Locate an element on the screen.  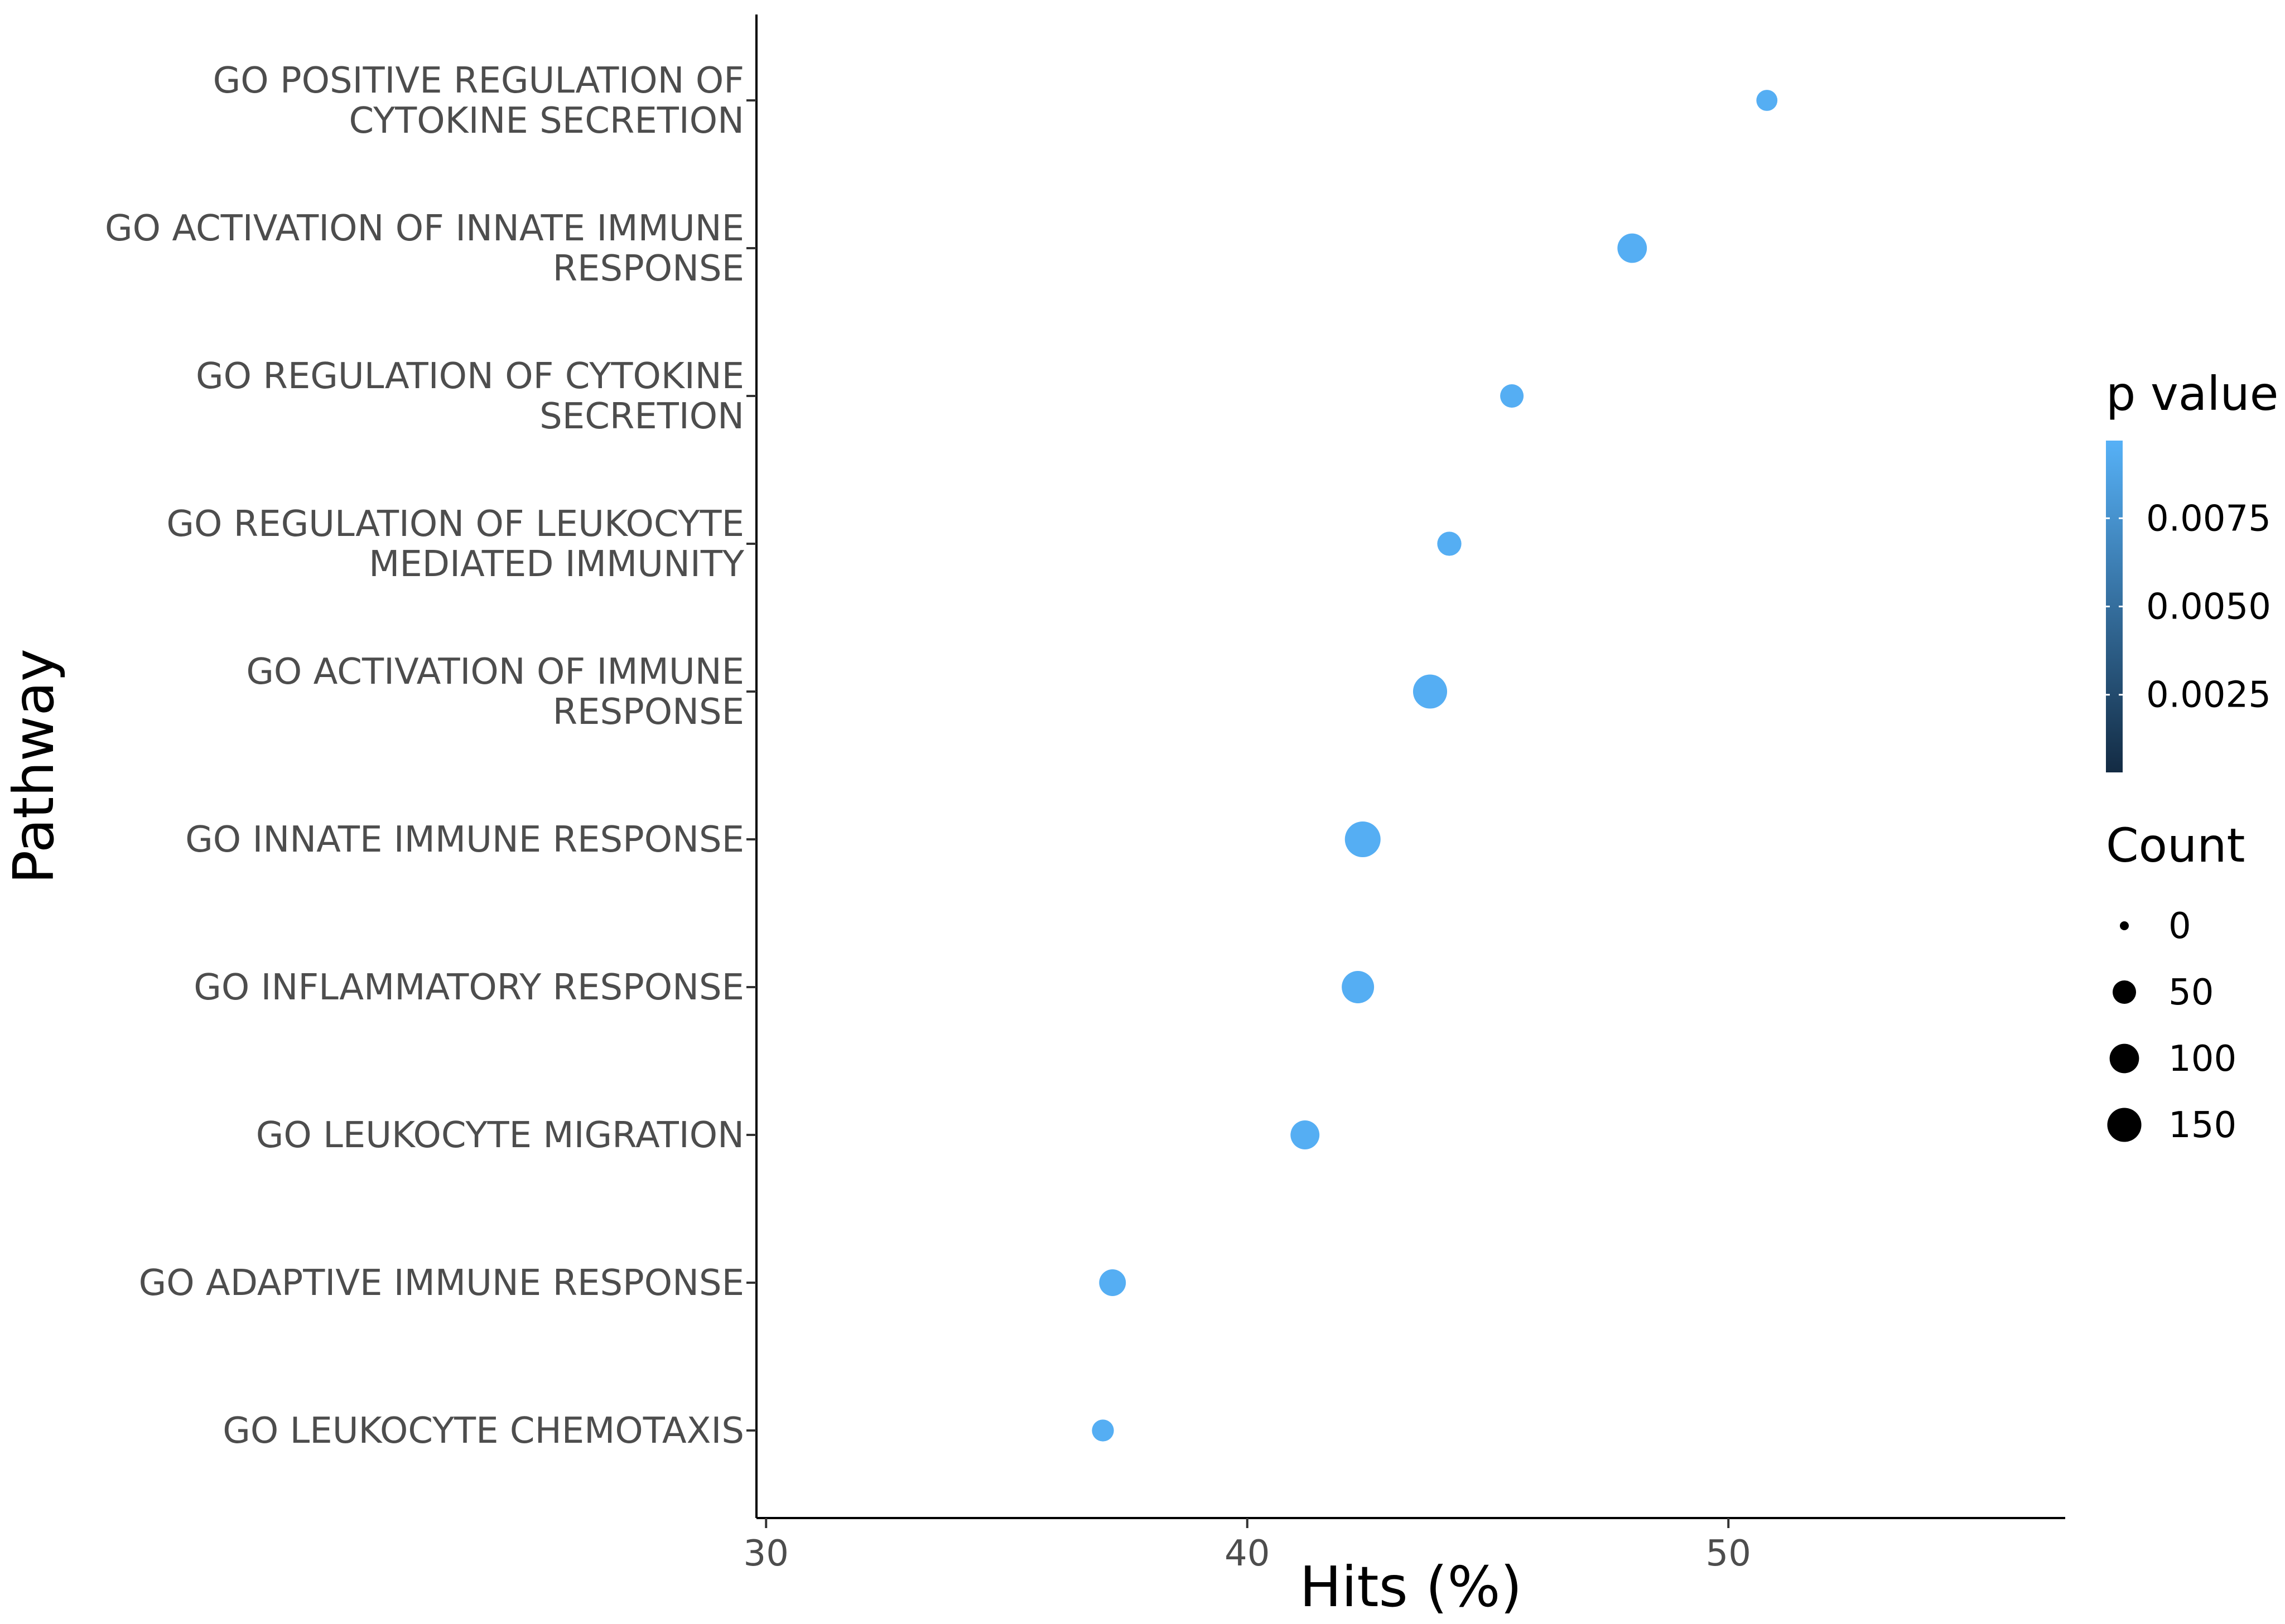
y-tick-label: GO REGULATION OF CYTOKINE is located at coordinates (470, 376).